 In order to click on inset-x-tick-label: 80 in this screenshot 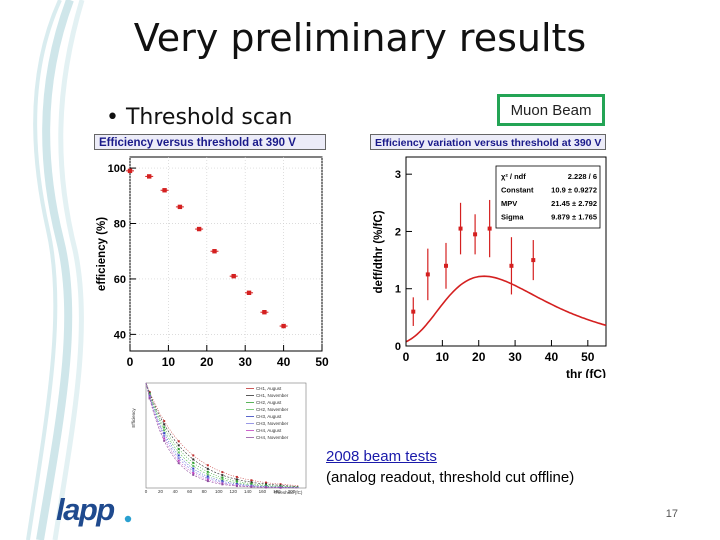, I will do `click(205, 491)`.